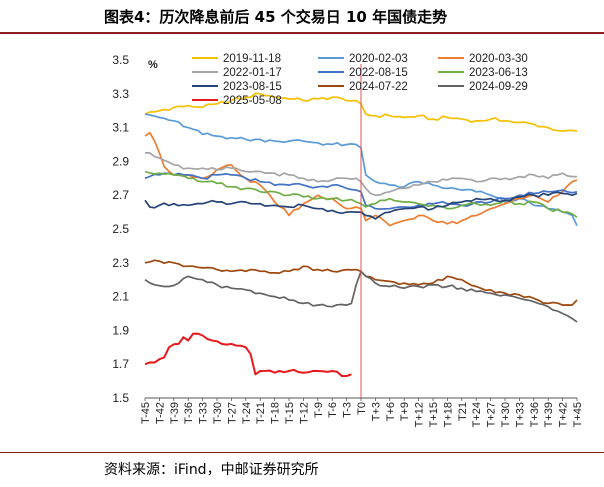 The image size is (604, 487). What do you see at coordinates (211, 470) in the screenshot?
I see `source-note: 资料来源：iFind，中邮证券研究所` at bounding box center [211, 470].